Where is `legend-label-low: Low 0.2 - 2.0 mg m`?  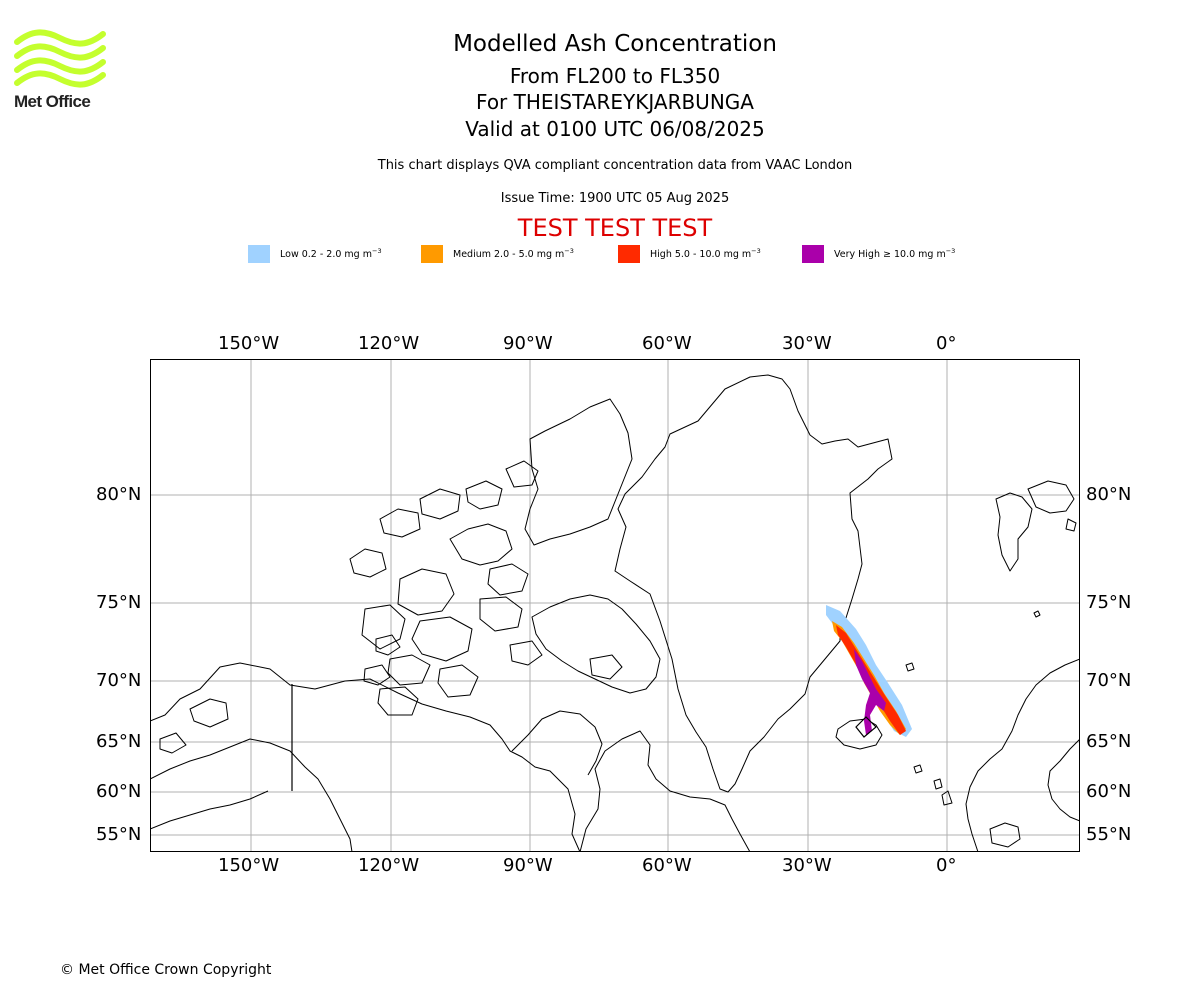
legend-label-low: Low 0.2 - 2.0 mg m is located at coordinates (326, 255).